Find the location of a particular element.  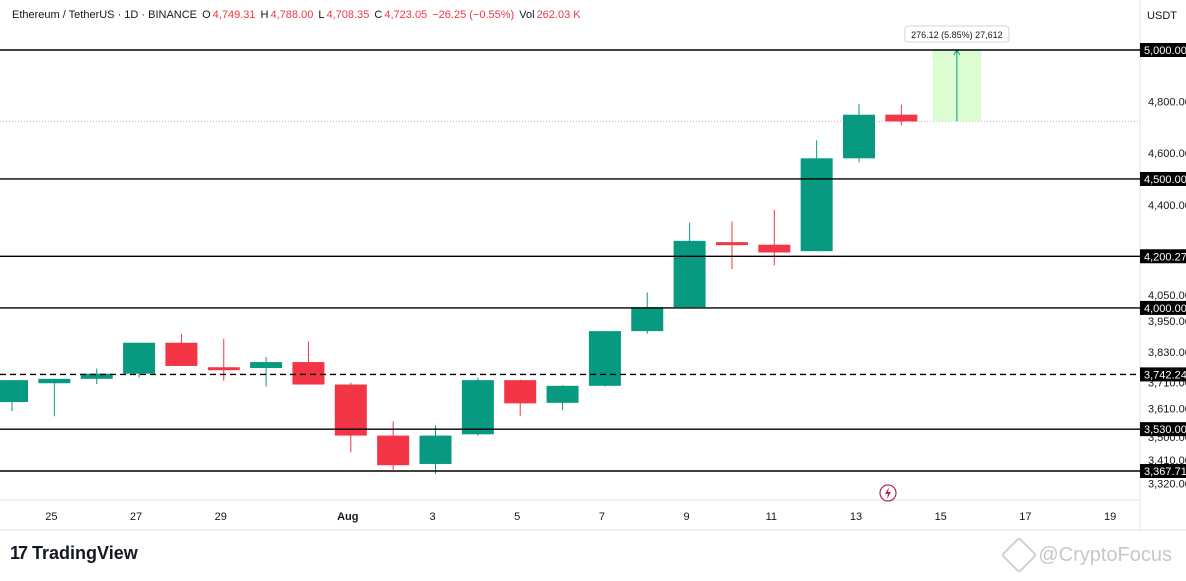

x-tick-label: 29 is located at coordinates (221, 517).